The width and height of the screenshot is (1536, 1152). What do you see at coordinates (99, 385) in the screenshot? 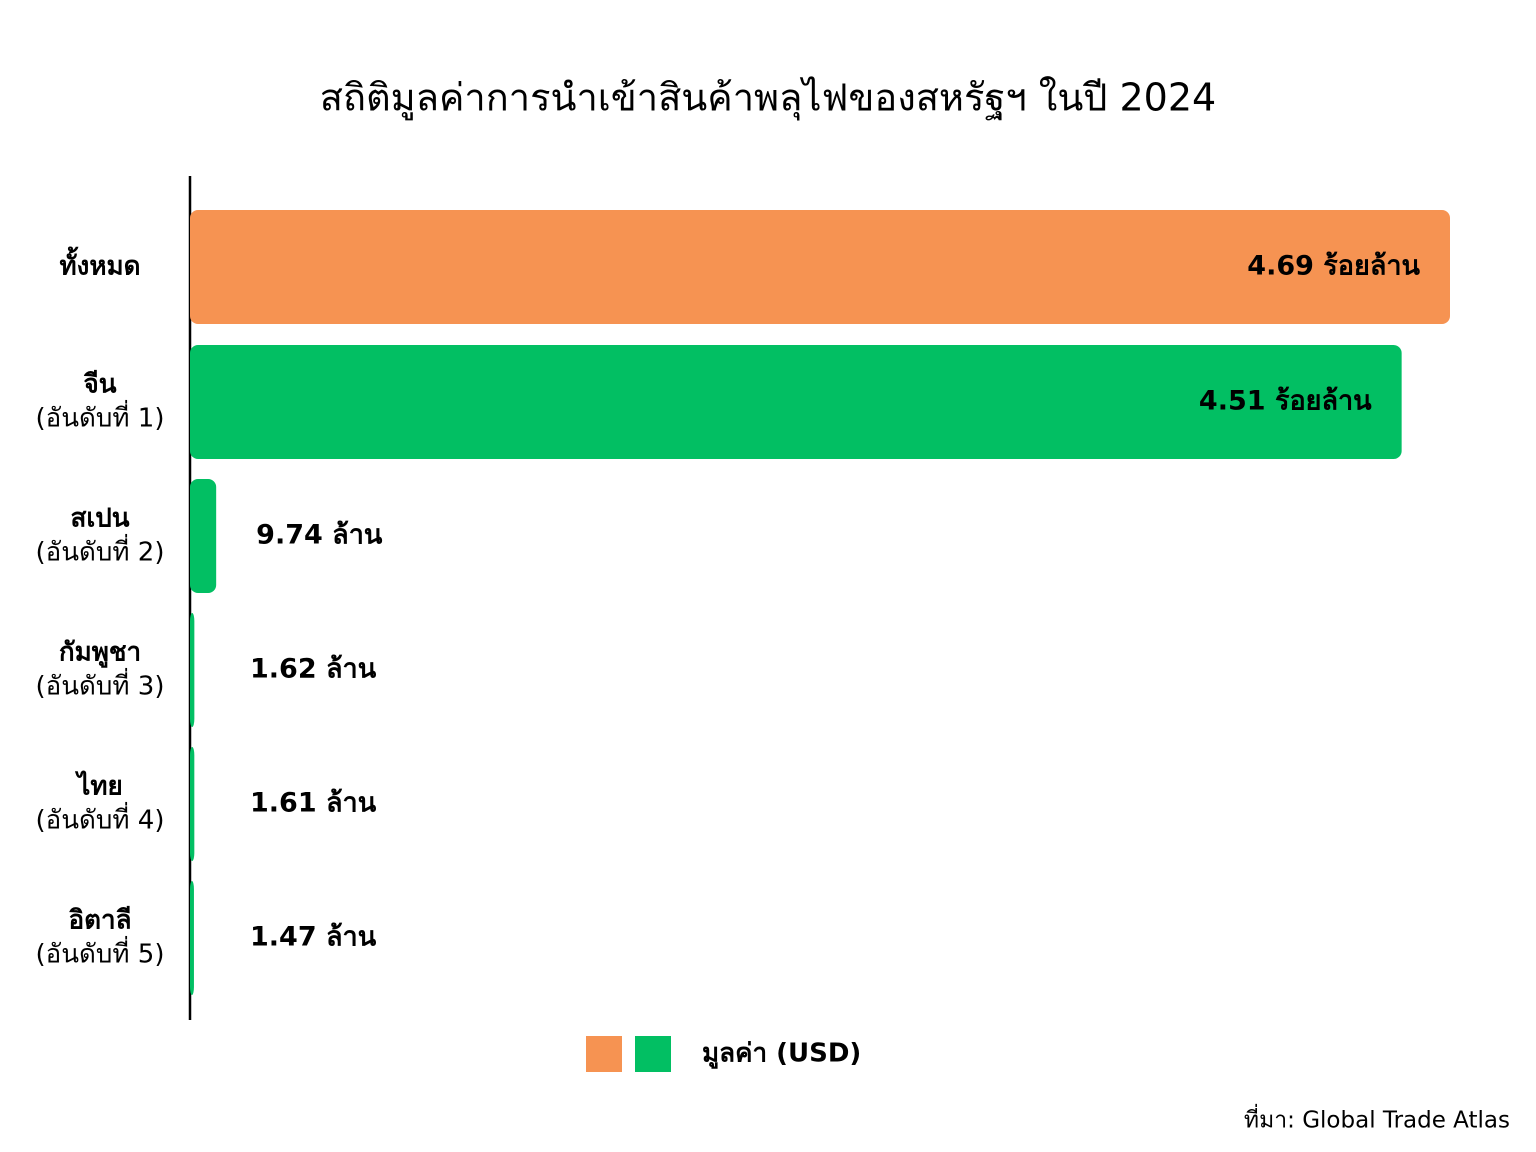
I see `category-label: จีน` at bounding box center [99, 385].